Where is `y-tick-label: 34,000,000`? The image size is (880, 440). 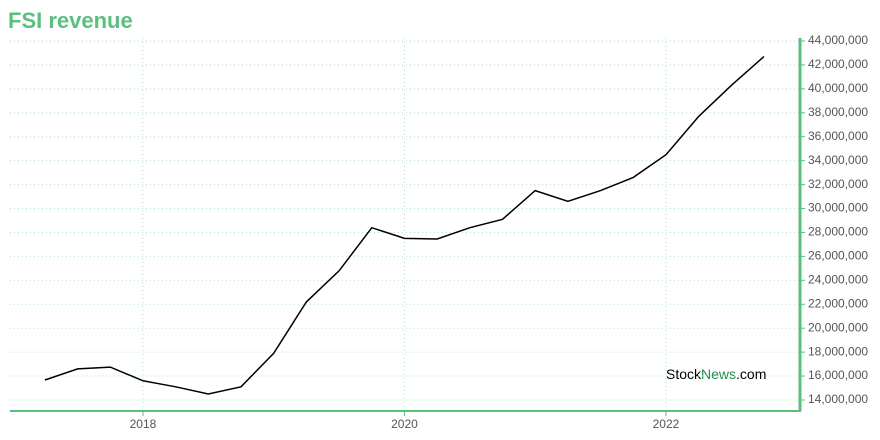
y-tick-label: 34,000,000 is located at coordinates (838, 160).